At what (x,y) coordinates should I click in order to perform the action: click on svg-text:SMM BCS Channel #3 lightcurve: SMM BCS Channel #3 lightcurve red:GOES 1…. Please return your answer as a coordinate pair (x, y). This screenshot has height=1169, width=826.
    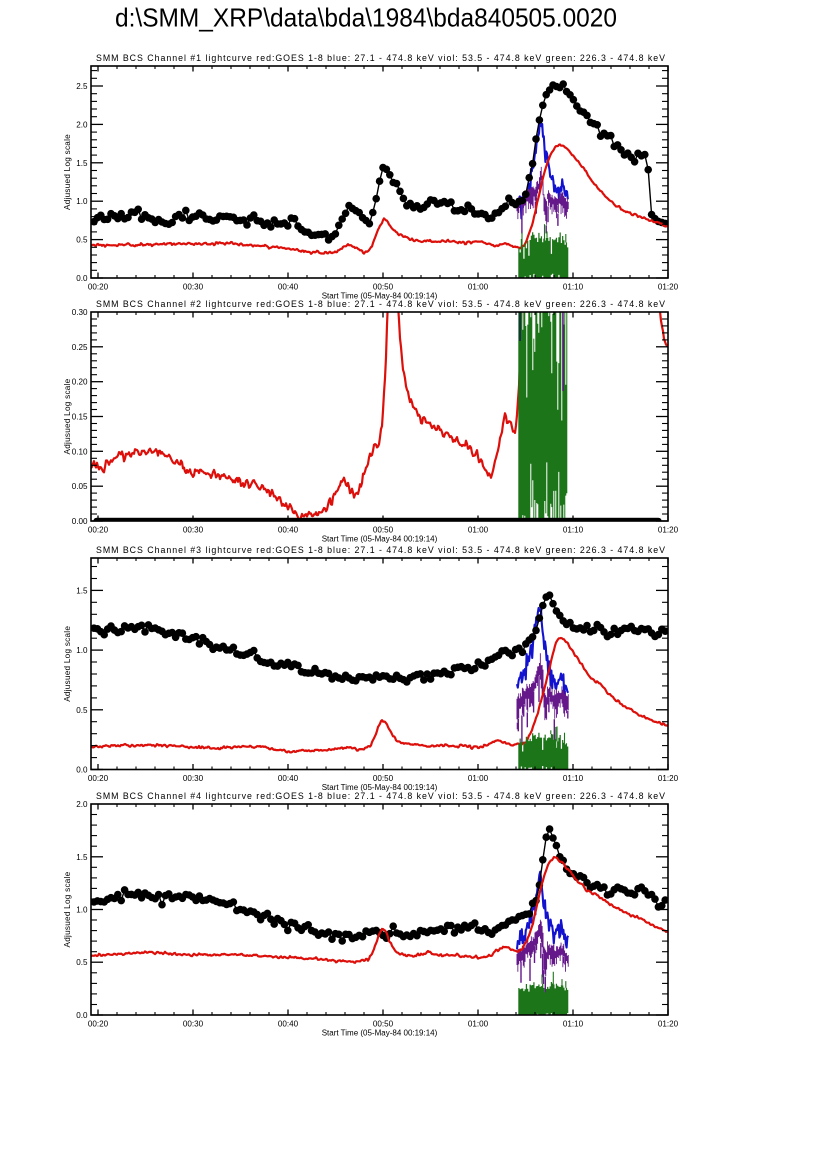
    Looking at the image, I should click on (380, 550).